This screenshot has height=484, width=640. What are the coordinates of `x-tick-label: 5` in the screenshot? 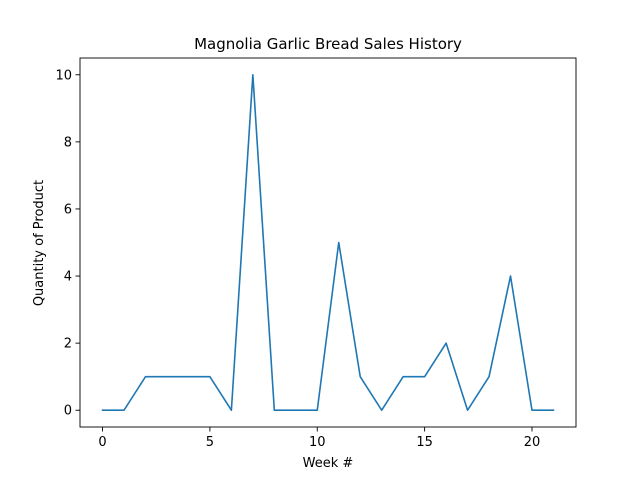 It's located at (210, 442).